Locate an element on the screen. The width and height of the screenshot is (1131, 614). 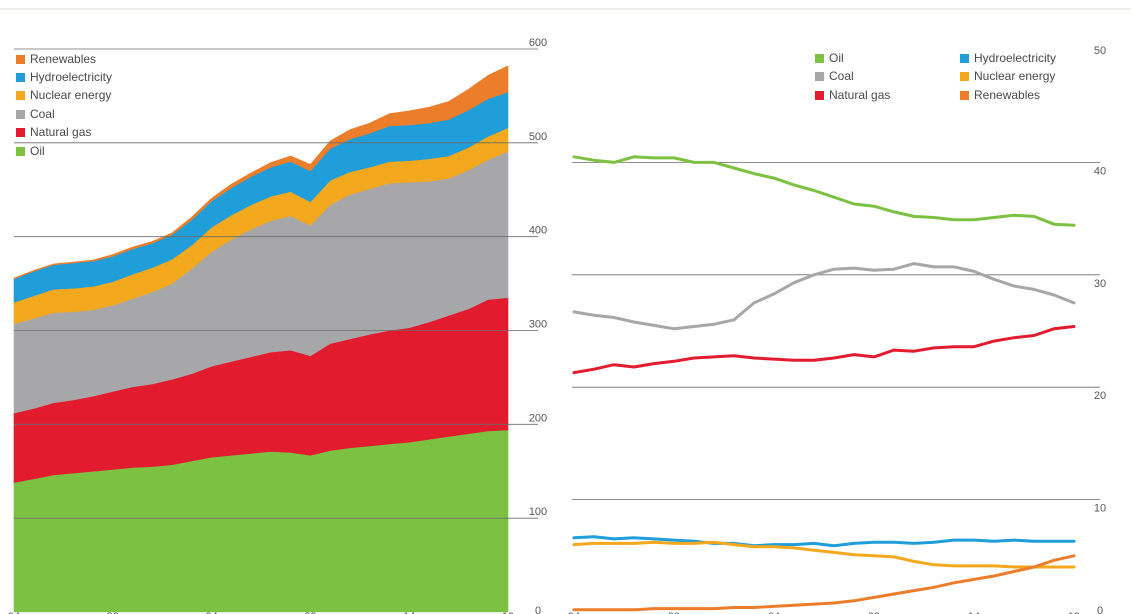
line-nuclear-energy is located at coordinates (824, 554).